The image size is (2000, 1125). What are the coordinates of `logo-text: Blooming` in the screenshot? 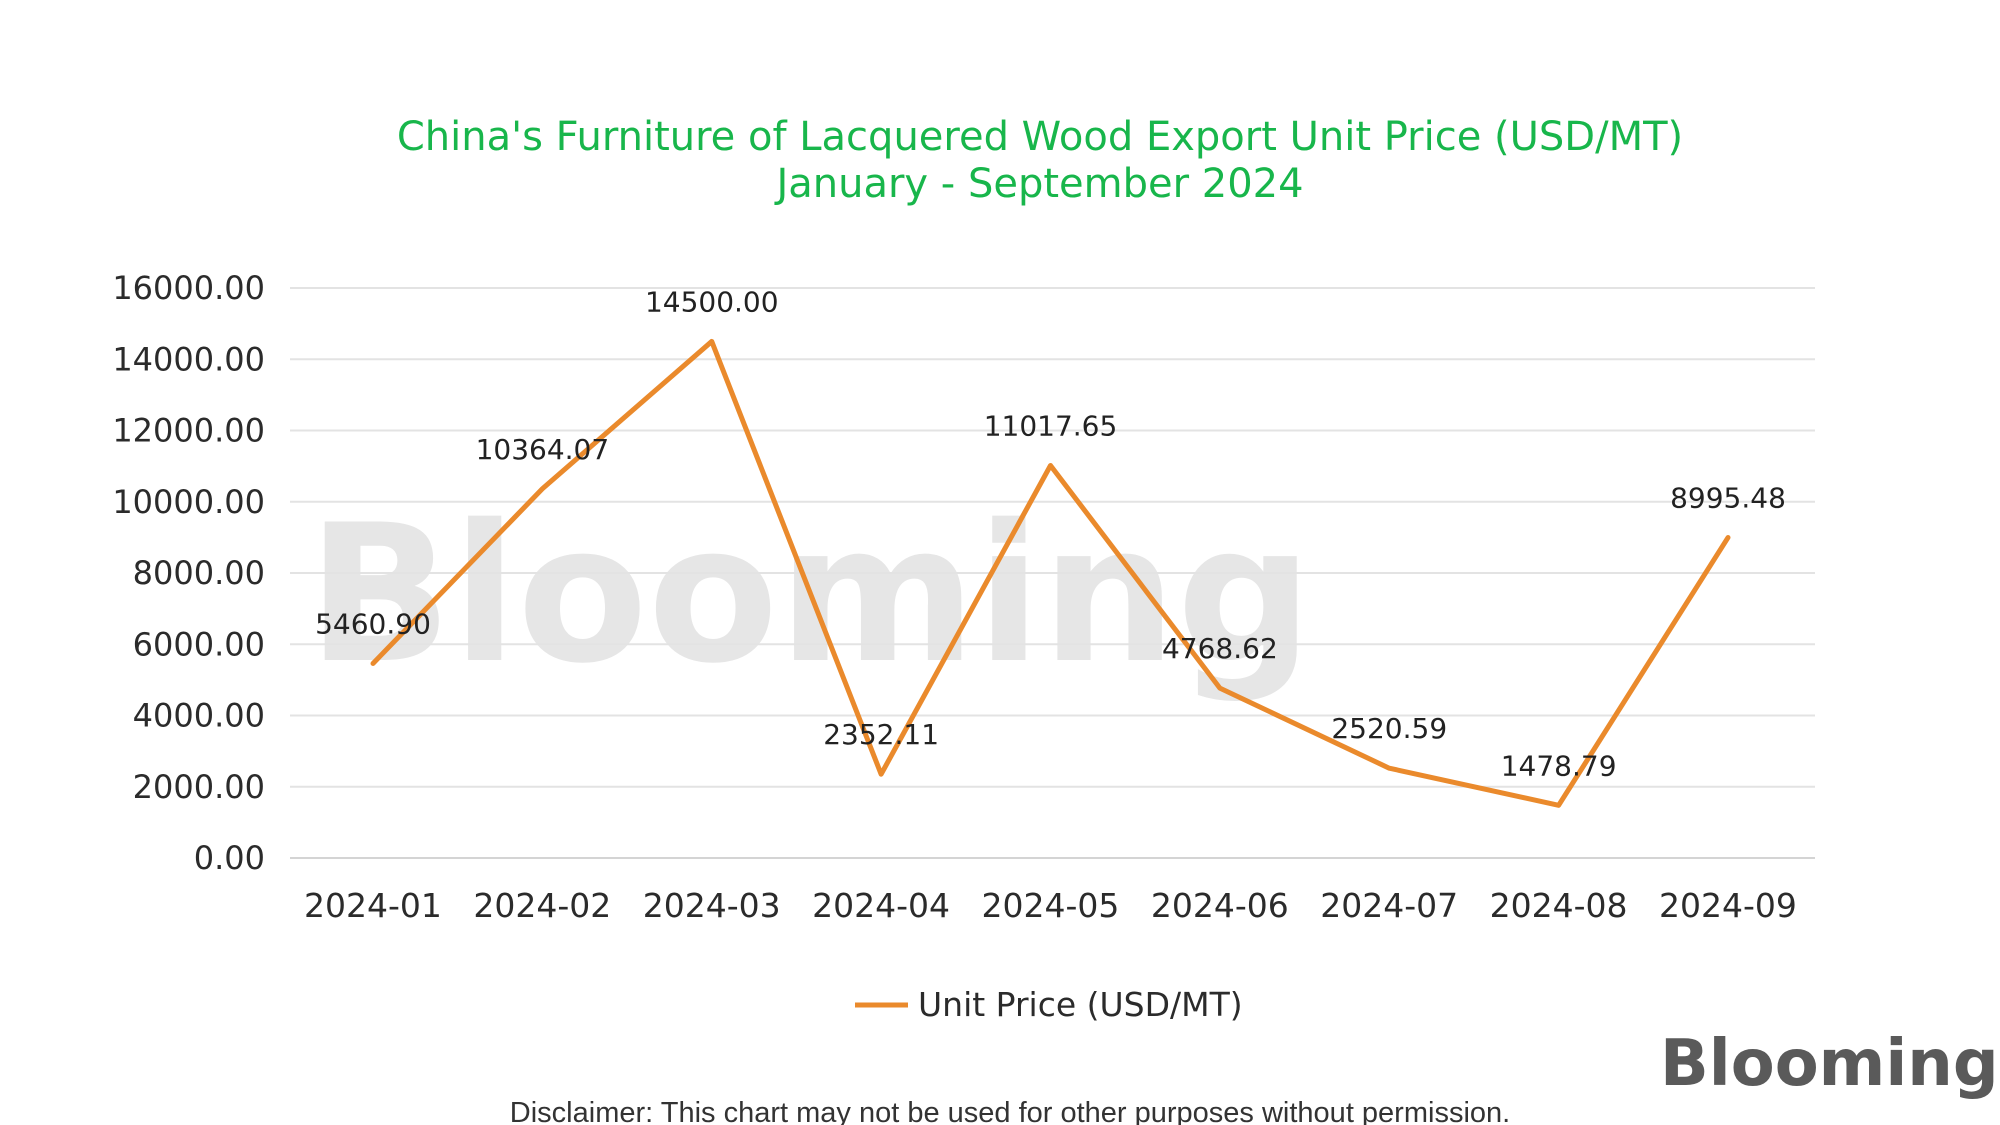 It's located at (1829, 1064).